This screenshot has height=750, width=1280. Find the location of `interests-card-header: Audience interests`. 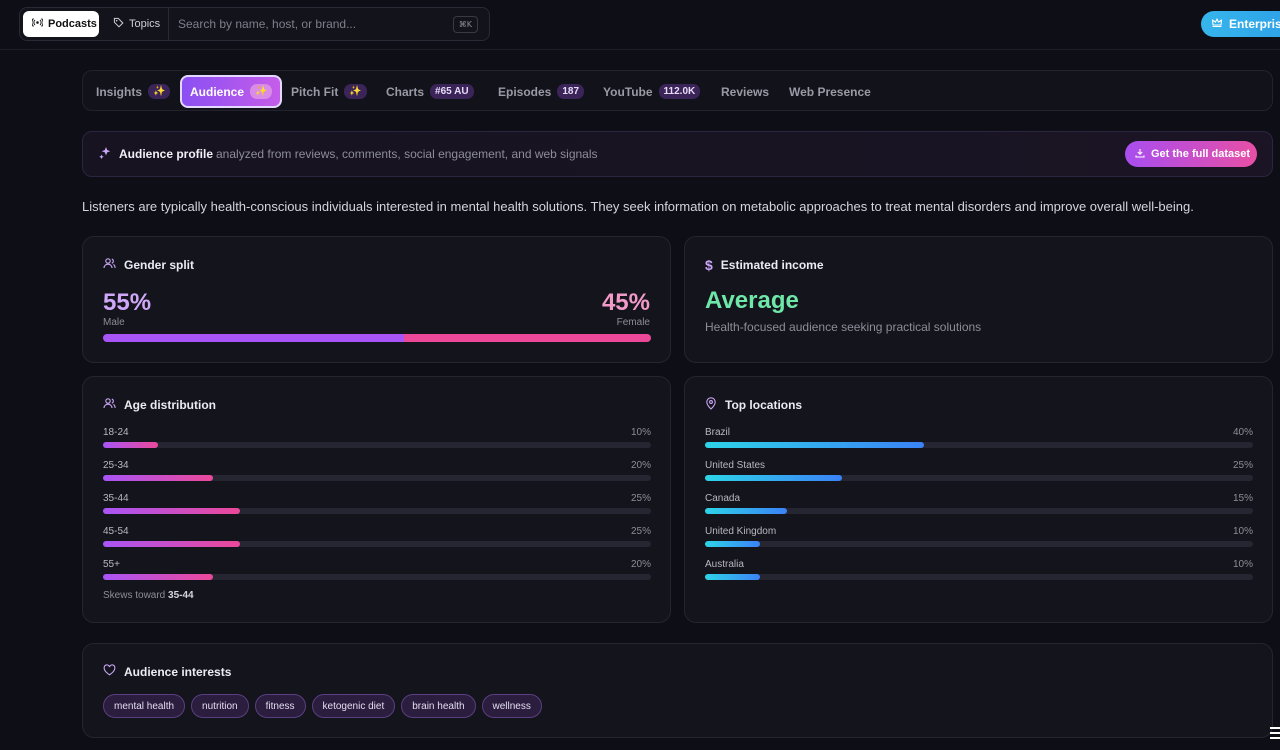

interests-card-header: Audience interests is located at coordinates (167, 671).